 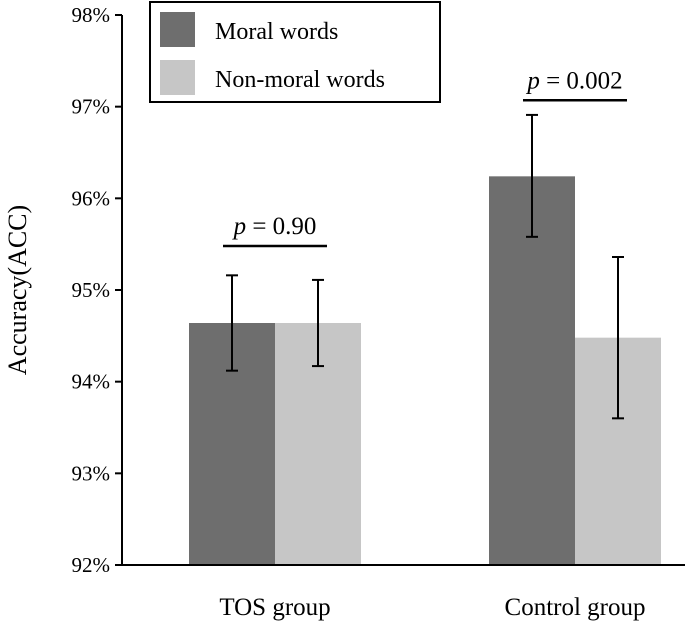 I want to click on y-tick-label: 93%, so click(x=91, y=473).